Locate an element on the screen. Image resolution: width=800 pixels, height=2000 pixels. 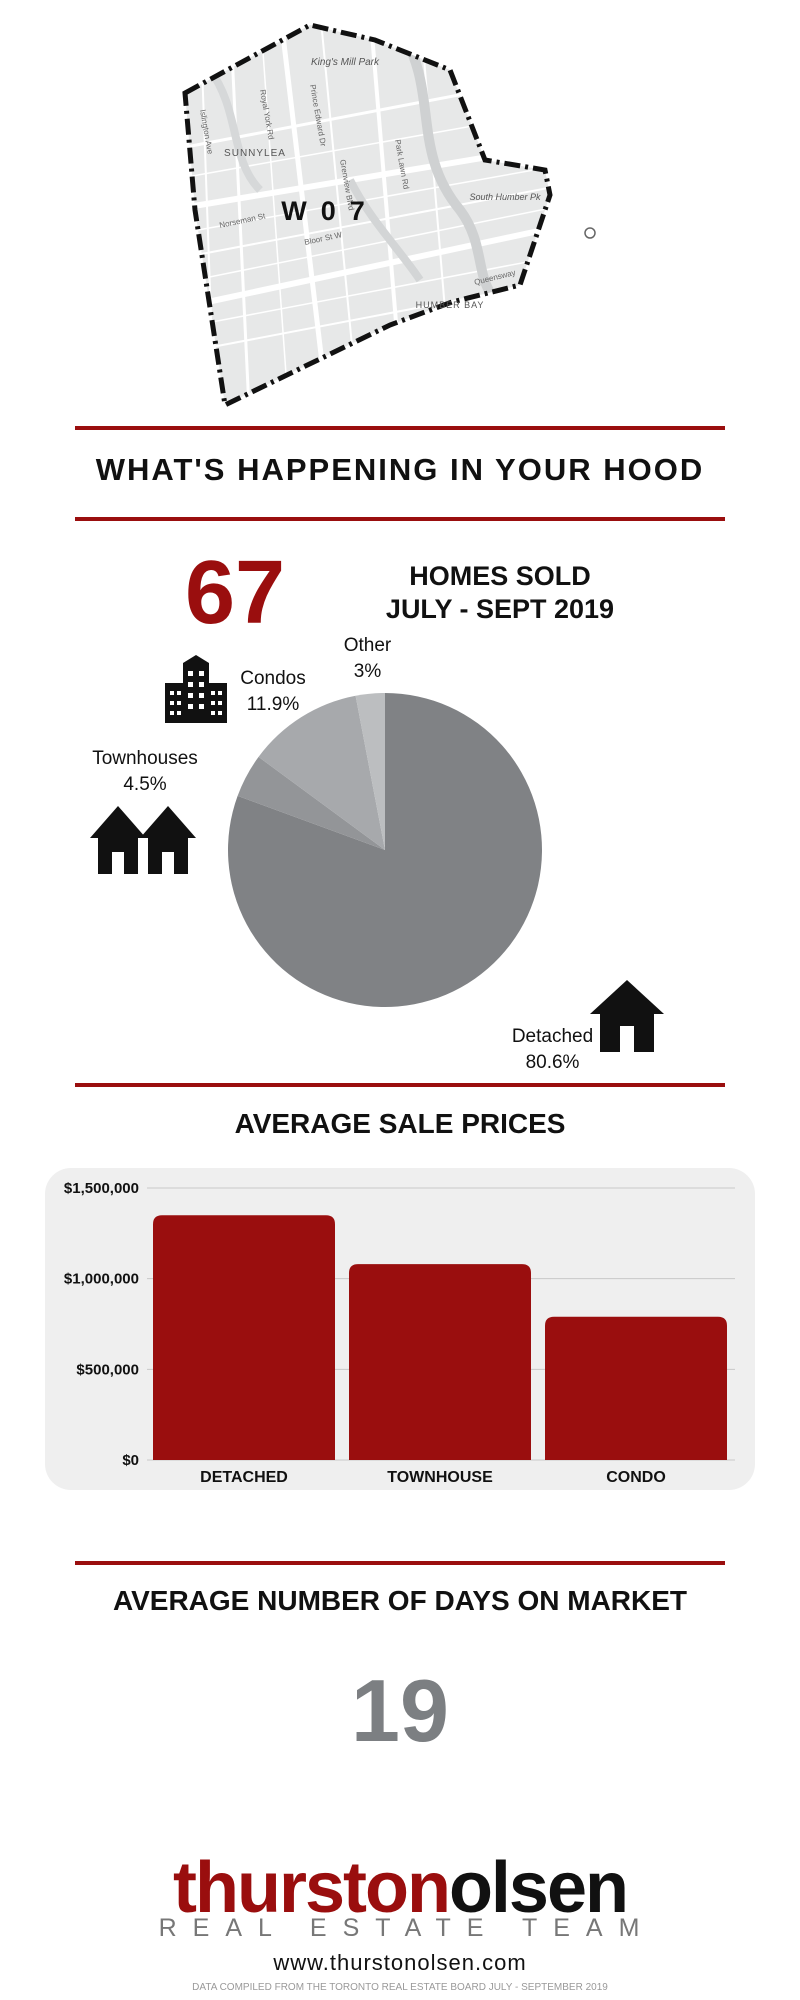
map-label-park: King's Mill Park is located at coordinates (345, 62).